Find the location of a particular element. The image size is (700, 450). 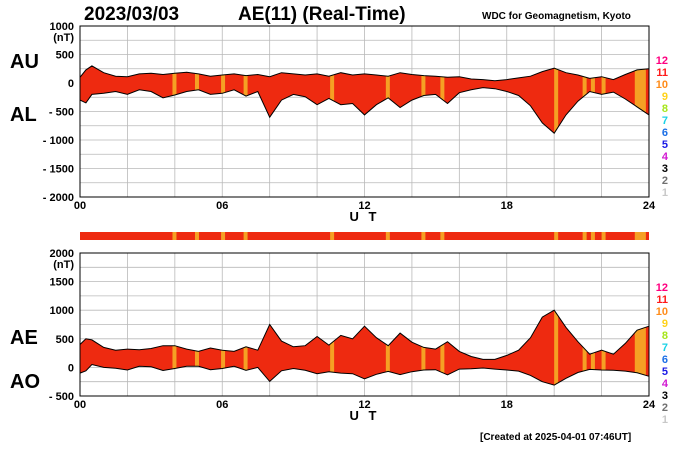

series-line-al is located at coordinates (364, 110).